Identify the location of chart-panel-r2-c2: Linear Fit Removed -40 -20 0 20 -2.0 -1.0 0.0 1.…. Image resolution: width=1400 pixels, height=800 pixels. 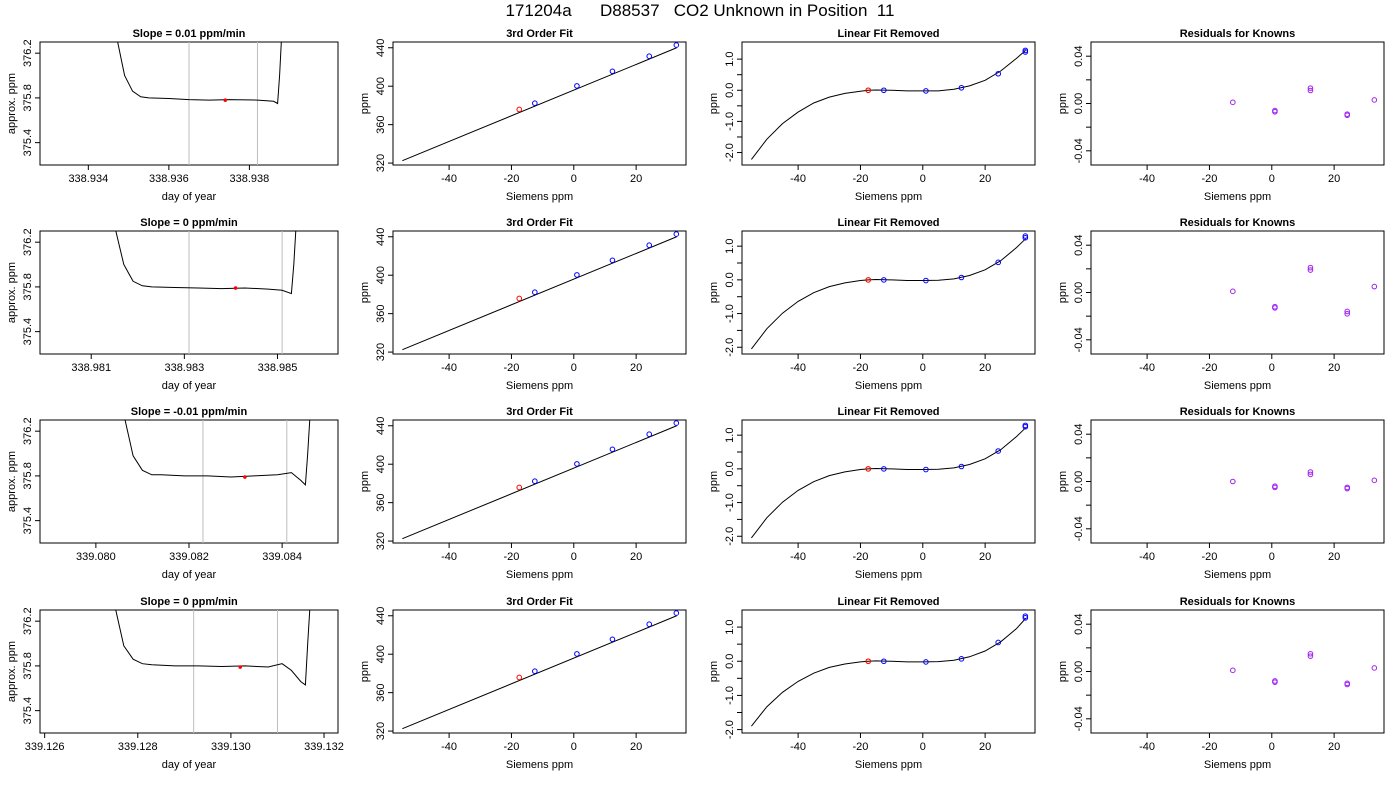
(872, 493).